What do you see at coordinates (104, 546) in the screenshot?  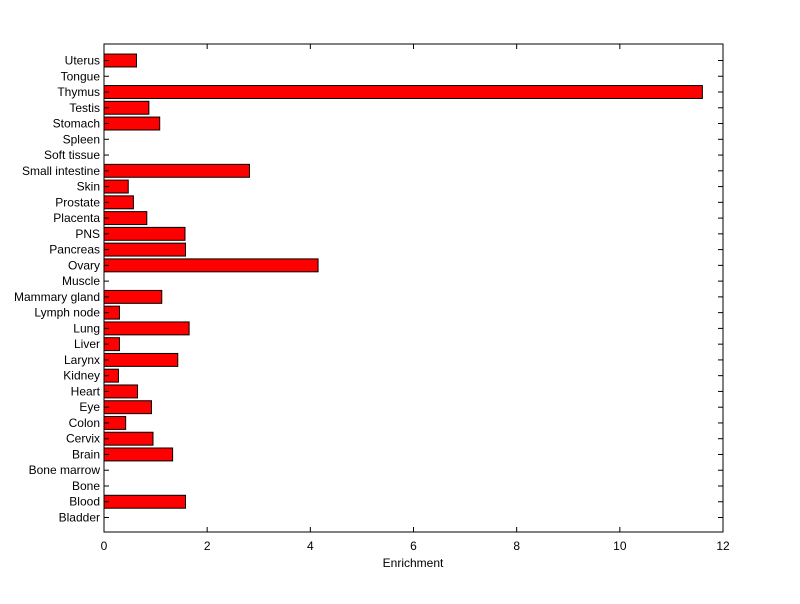 I see `x-tick-label: 0` at bounding box center [104, 546].